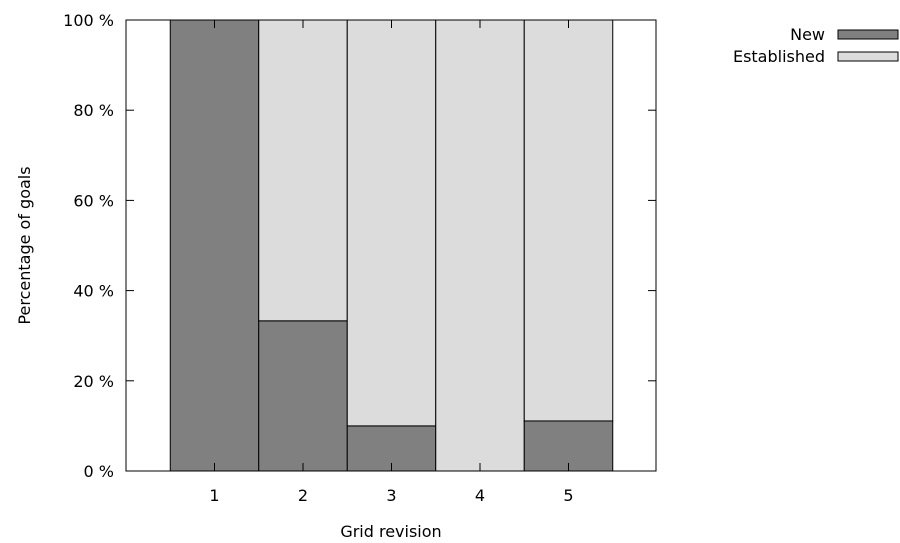 The height and width of the screenshot is (543, 900). What do you see at coordinates (93, 200) in the screenshot?
I see `y-tick-label: 60 %` at bounding box center [93, 200].